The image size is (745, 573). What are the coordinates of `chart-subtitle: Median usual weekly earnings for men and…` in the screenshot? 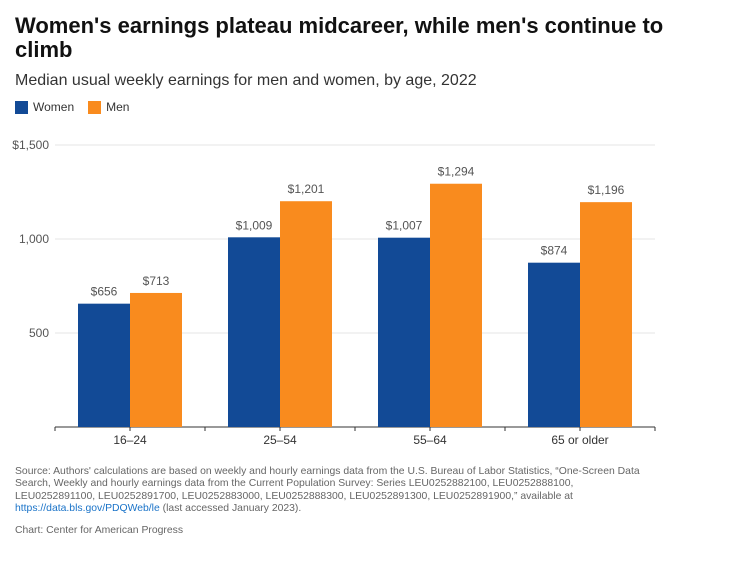 It's located at (246, 80).